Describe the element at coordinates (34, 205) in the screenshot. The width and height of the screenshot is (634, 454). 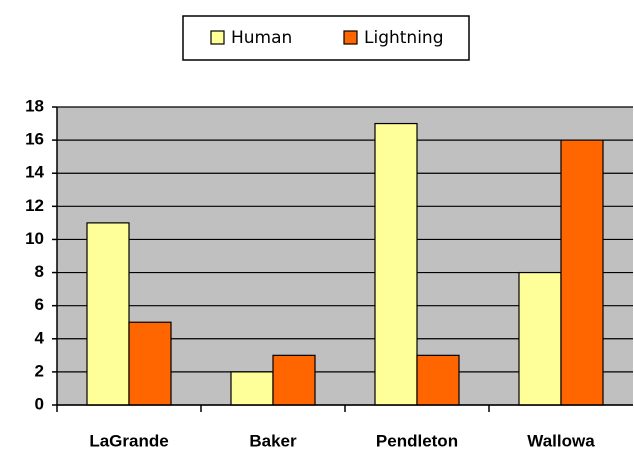
I see `y-tick-label: 12` at that location.